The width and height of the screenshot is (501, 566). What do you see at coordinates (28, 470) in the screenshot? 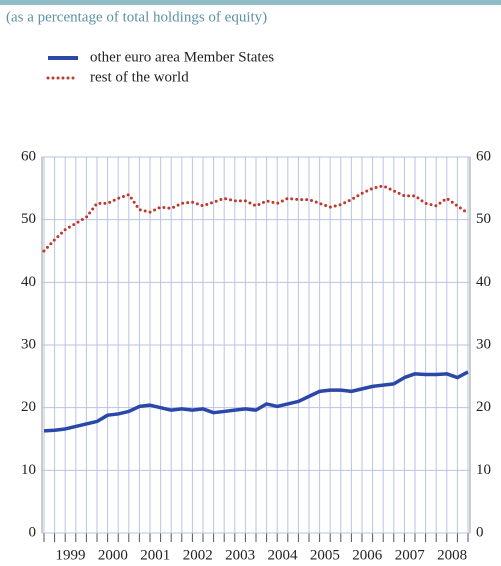
I see `y-tick-label: 10` at bounding box center [28, 470].